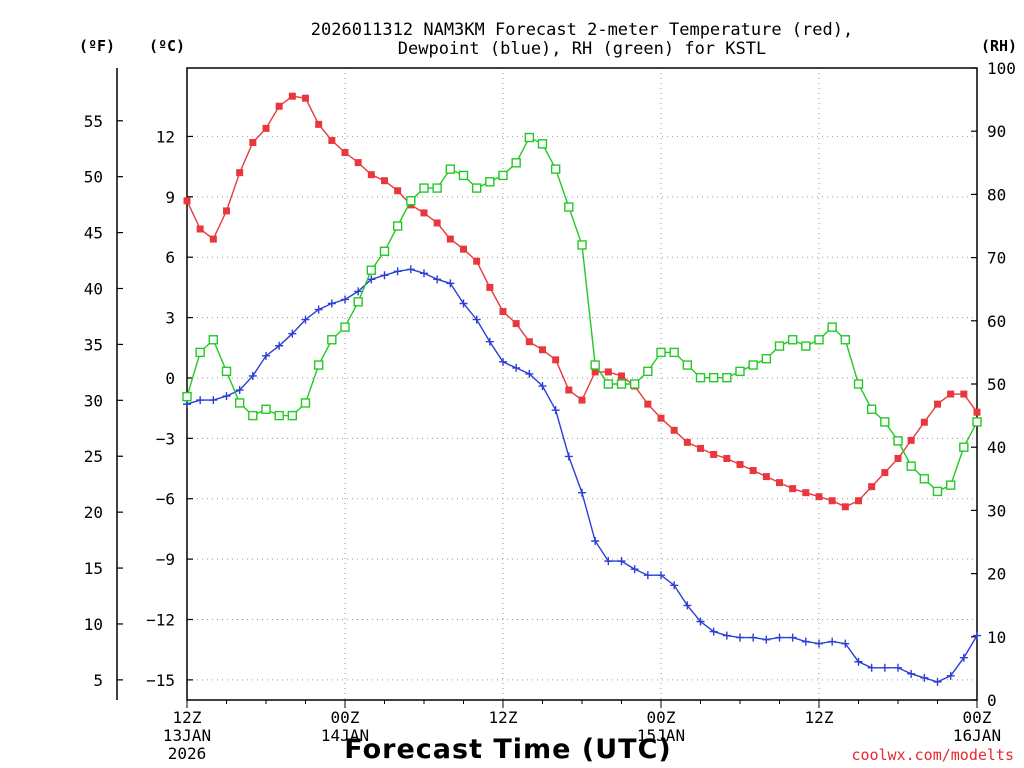 The height and width of the screenshot is (768, 1024). What do you see at coordinates (167, 46) in the screenshot?
I see `celsius-axis-label: (ºC)` at bounding box center [167, 46].